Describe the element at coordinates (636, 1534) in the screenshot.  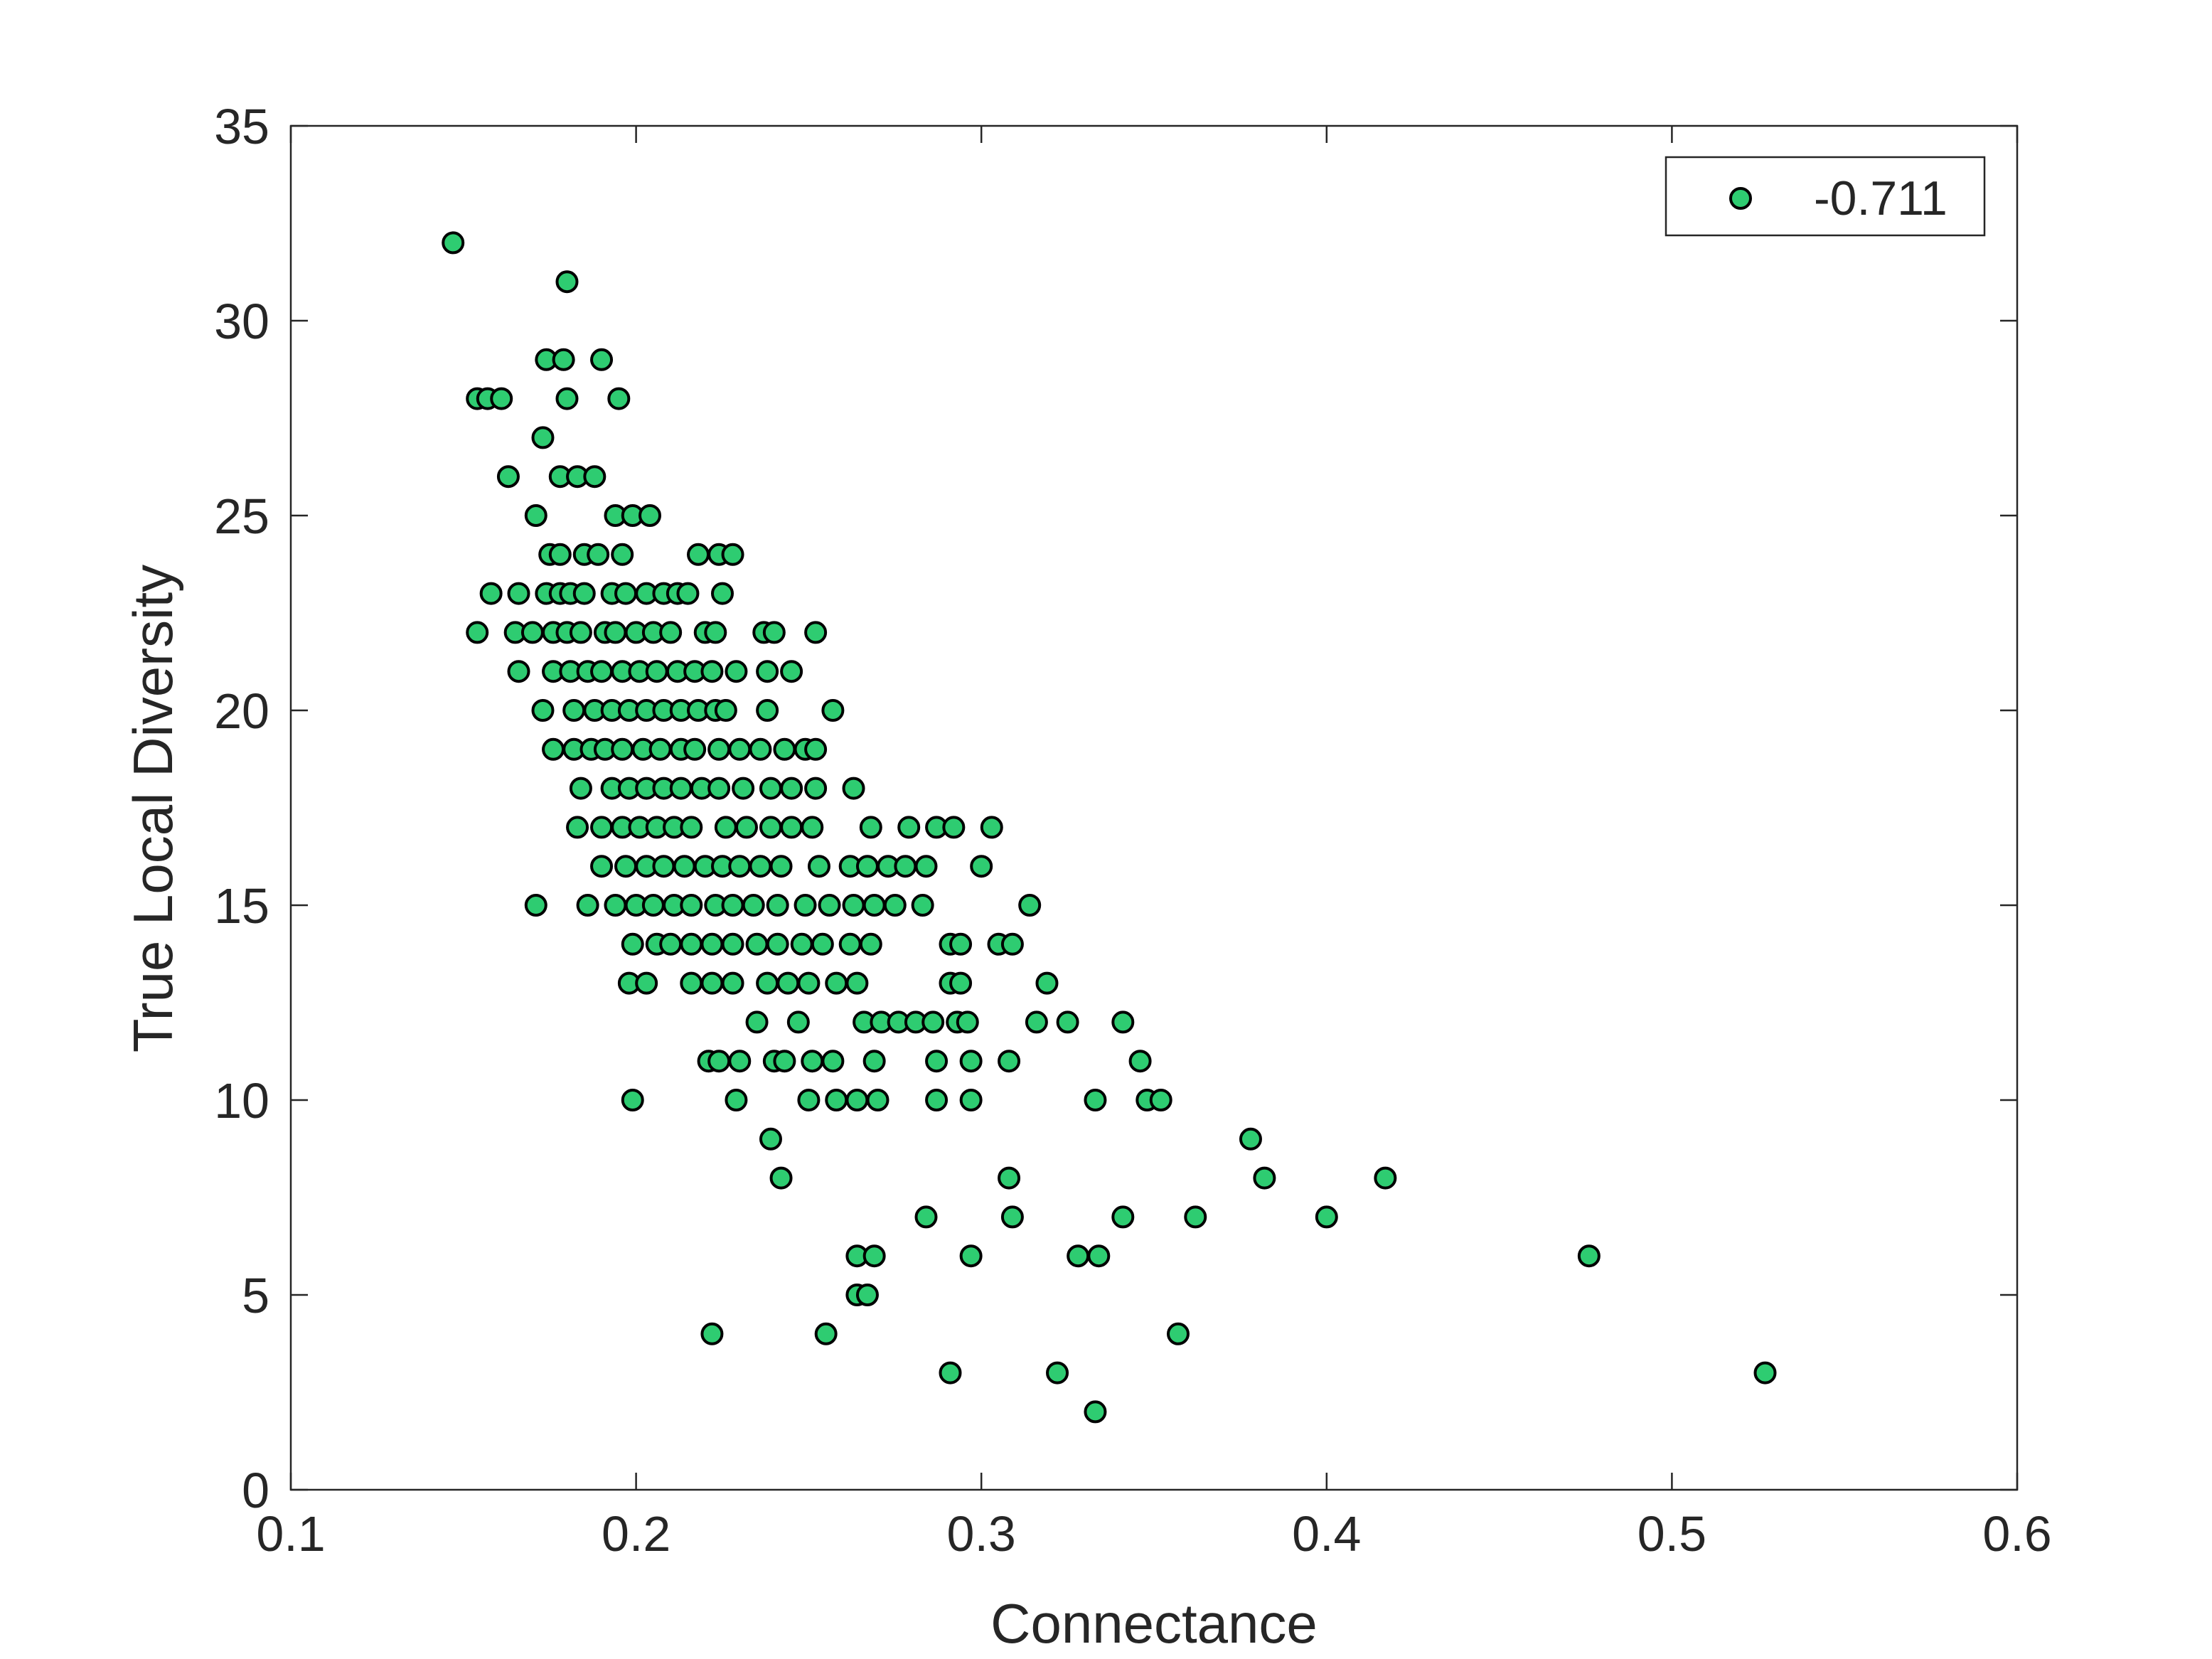
I see `x-tick-label: 0.2` at that location.